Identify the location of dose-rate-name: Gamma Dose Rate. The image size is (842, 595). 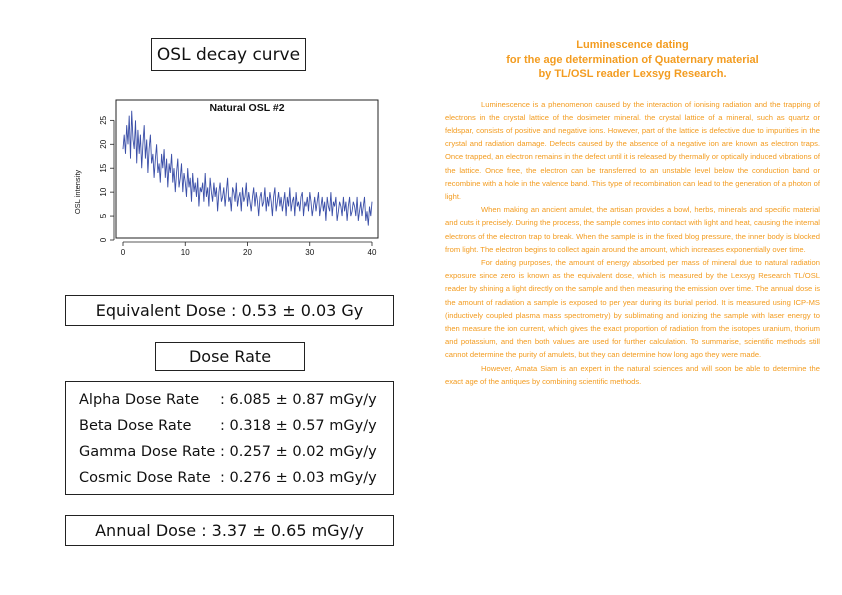
(147, 452).